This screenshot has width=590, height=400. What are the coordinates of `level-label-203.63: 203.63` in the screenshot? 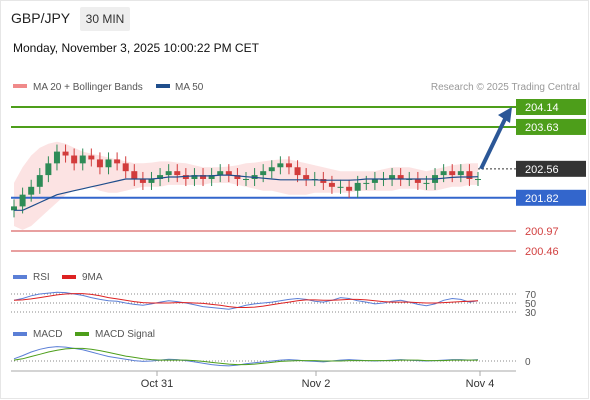 It's located at (542, 128).